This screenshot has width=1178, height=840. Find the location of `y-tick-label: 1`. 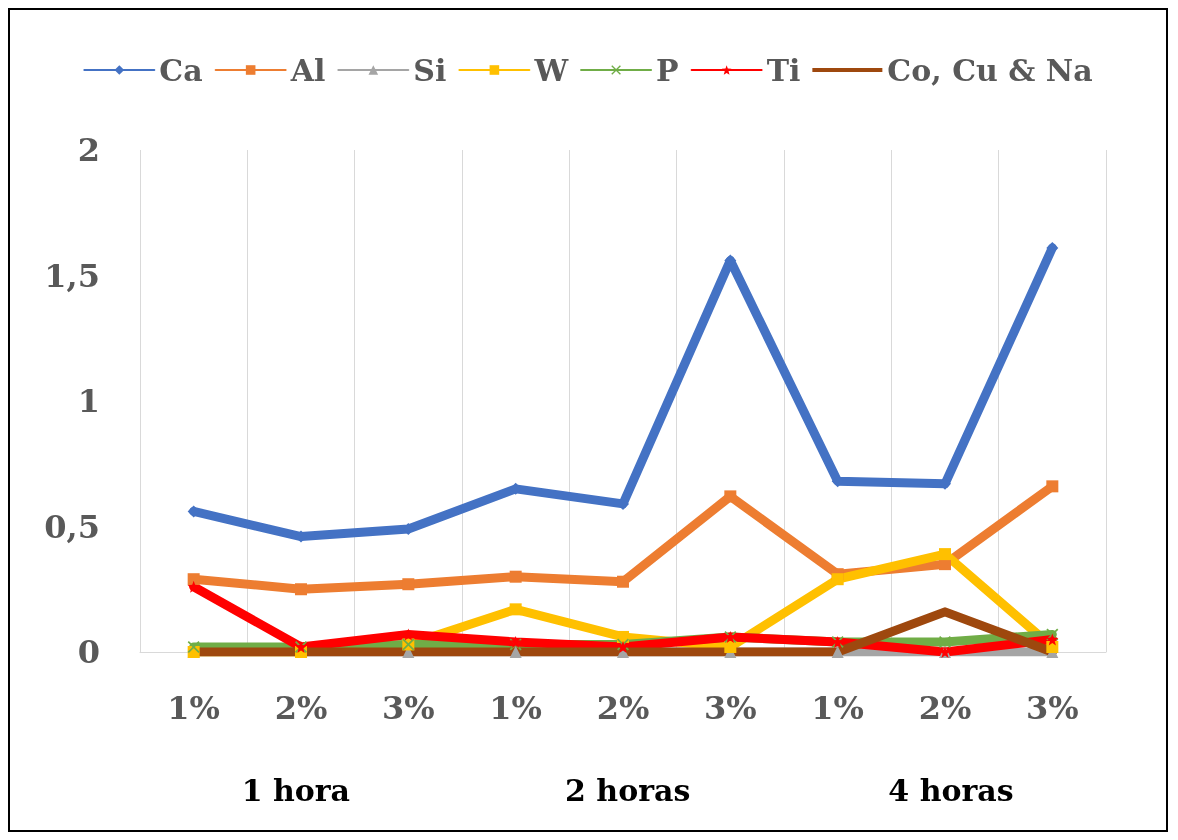

y-tick-label: 1 is located at coordinates (88, 401).